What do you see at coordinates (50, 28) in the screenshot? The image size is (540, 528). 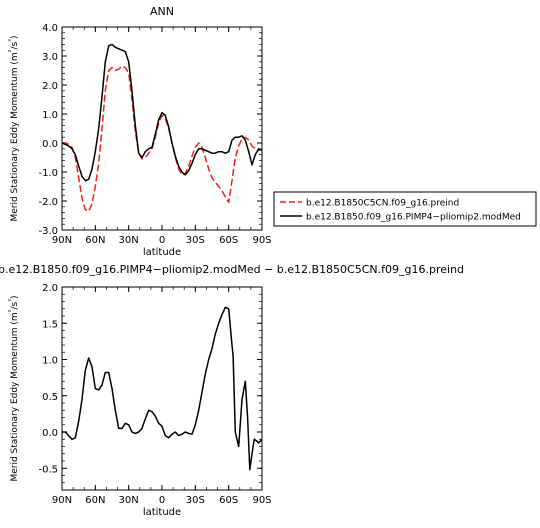 I see `y-tick-label: 4.0` at bounding box center [50, 28].